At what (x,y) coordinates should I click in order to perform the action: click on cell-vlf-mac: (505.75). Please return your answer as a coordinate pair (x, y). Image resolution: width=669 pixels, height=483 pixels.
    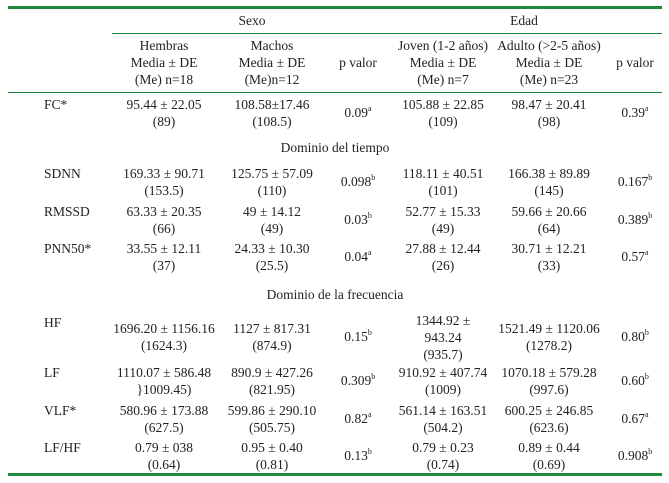
    Looking at the image, I should click on (272, 427).